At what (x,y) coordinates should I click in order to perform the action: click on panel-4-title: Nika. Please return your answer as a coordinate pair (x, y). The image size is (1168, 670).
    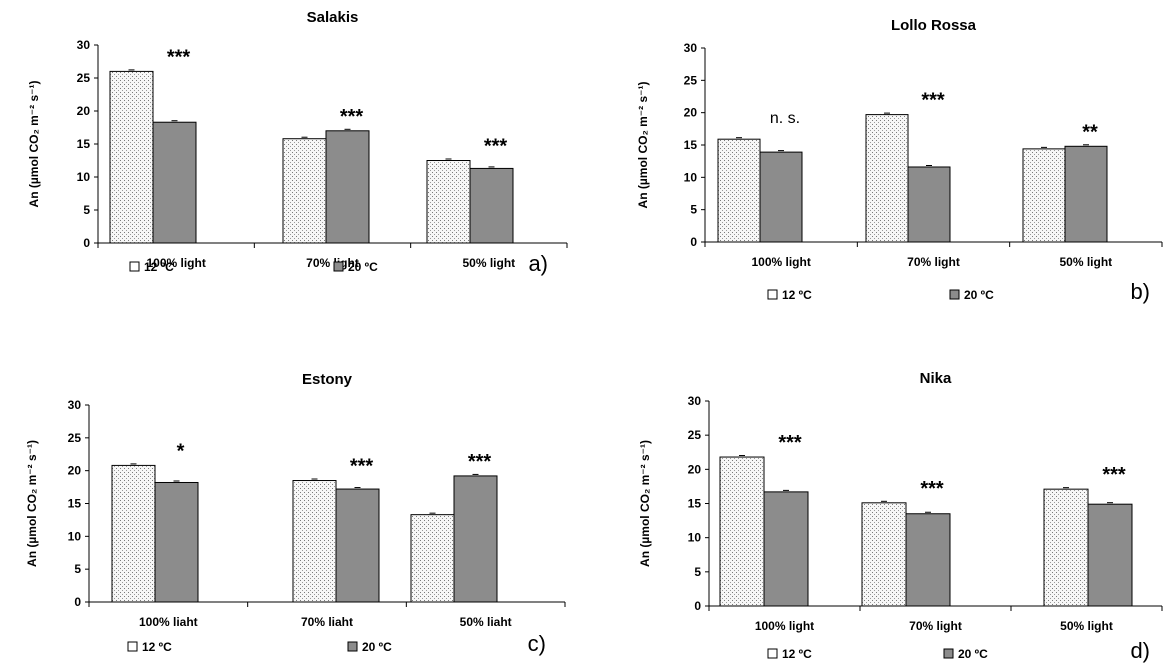
    Looking at the image, I should click on (936, 378).